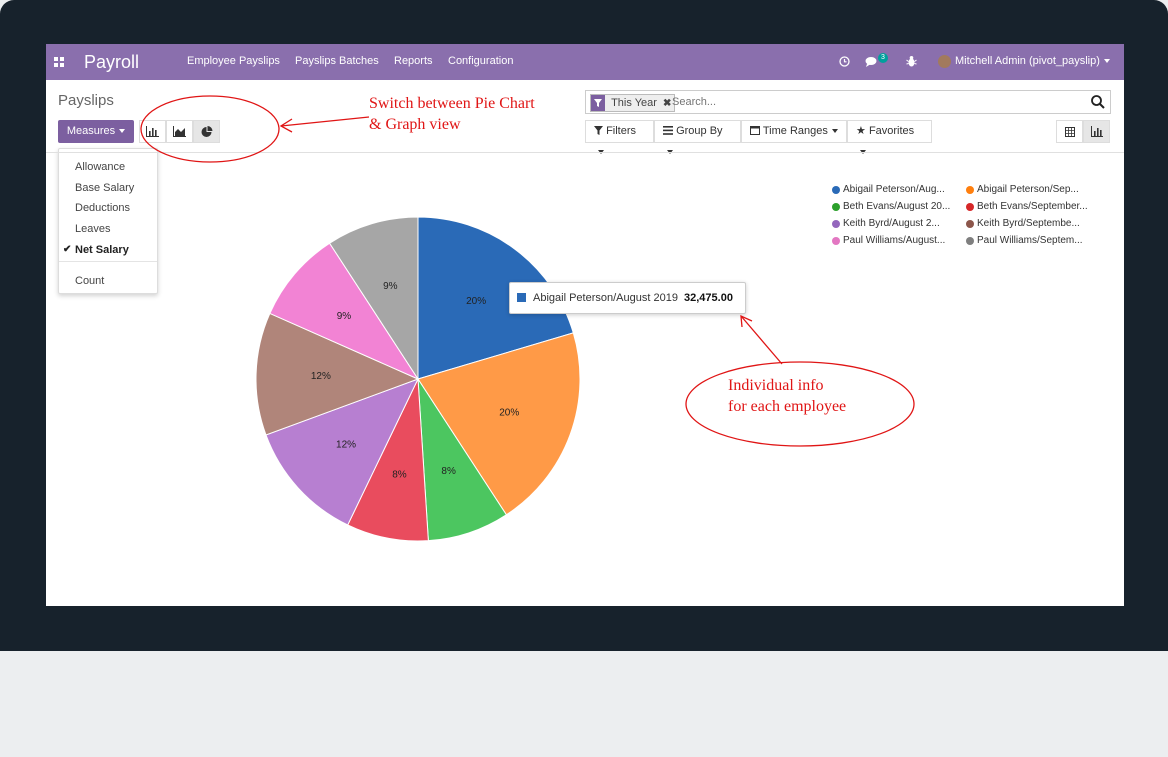 This screenshot has height=757, width=1168. What do you see at coordinates (891, 131) in the screenshot?
I see `favorites-label: Favorites` at bounding box center [891, 131].